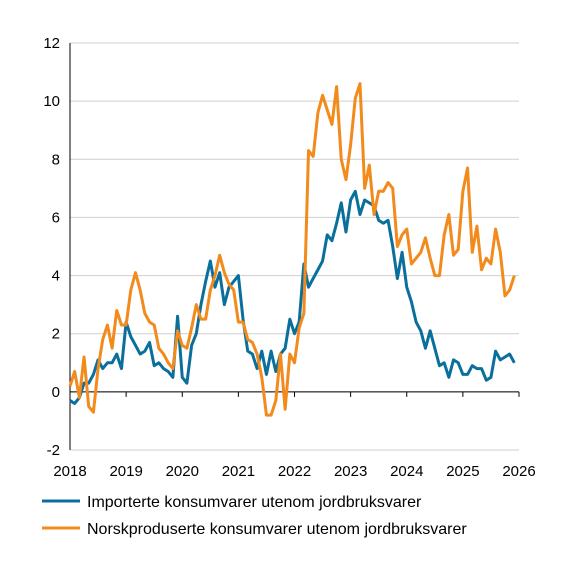 This screenshot has width=575, height=573. What do you see at coordinates (51, 43) in the screenshot?
I see `y-tick-label: 12` at bounding box center [51, 43].